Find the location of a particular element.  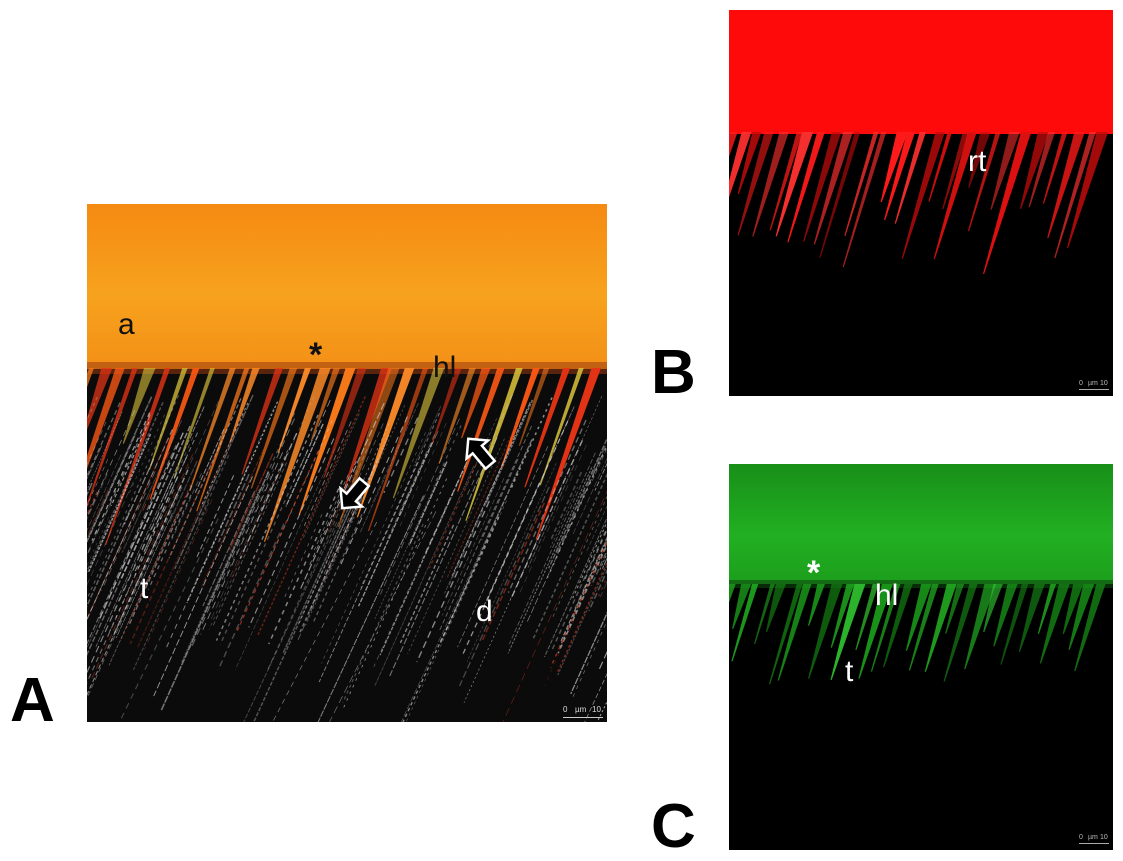

panel-letter-c: C is located at coordinates (673, 826).